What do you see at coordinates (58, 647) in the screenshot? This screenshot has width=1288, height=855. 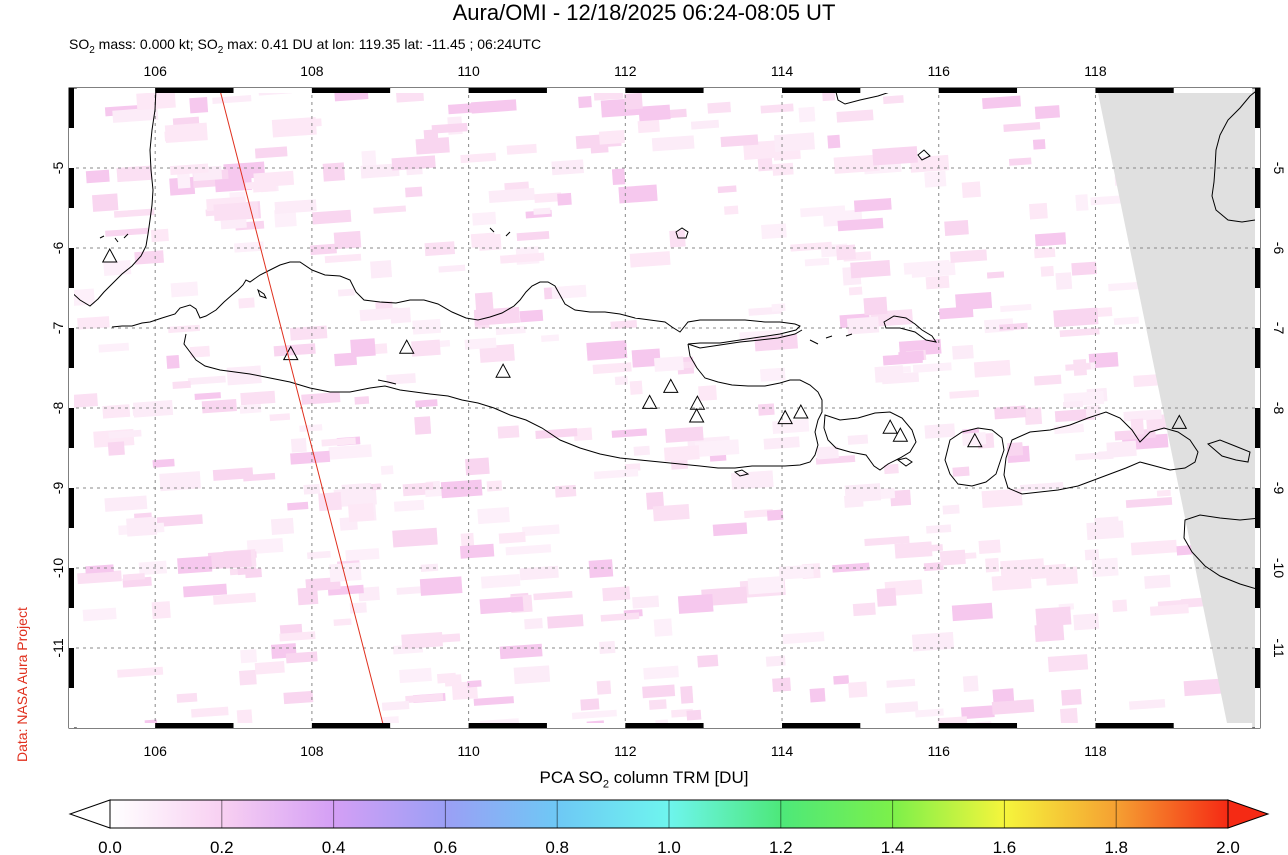 I see `lat-tick-label-left: -11` at bounding box center [58, 647].